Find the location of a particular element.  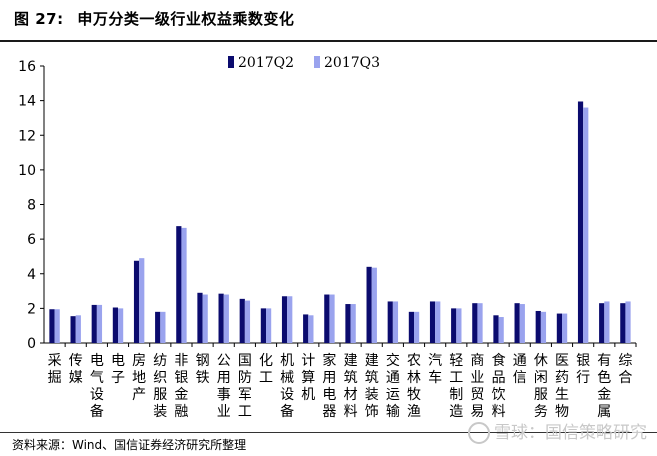

watermark: 雪球：国信策略研究 is located at coordinates (557, 431).